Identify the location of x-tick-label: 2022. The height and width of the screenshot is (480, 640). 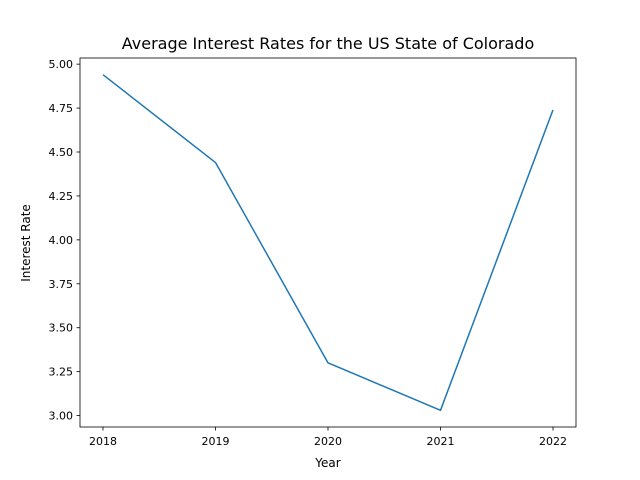
(553, 441).